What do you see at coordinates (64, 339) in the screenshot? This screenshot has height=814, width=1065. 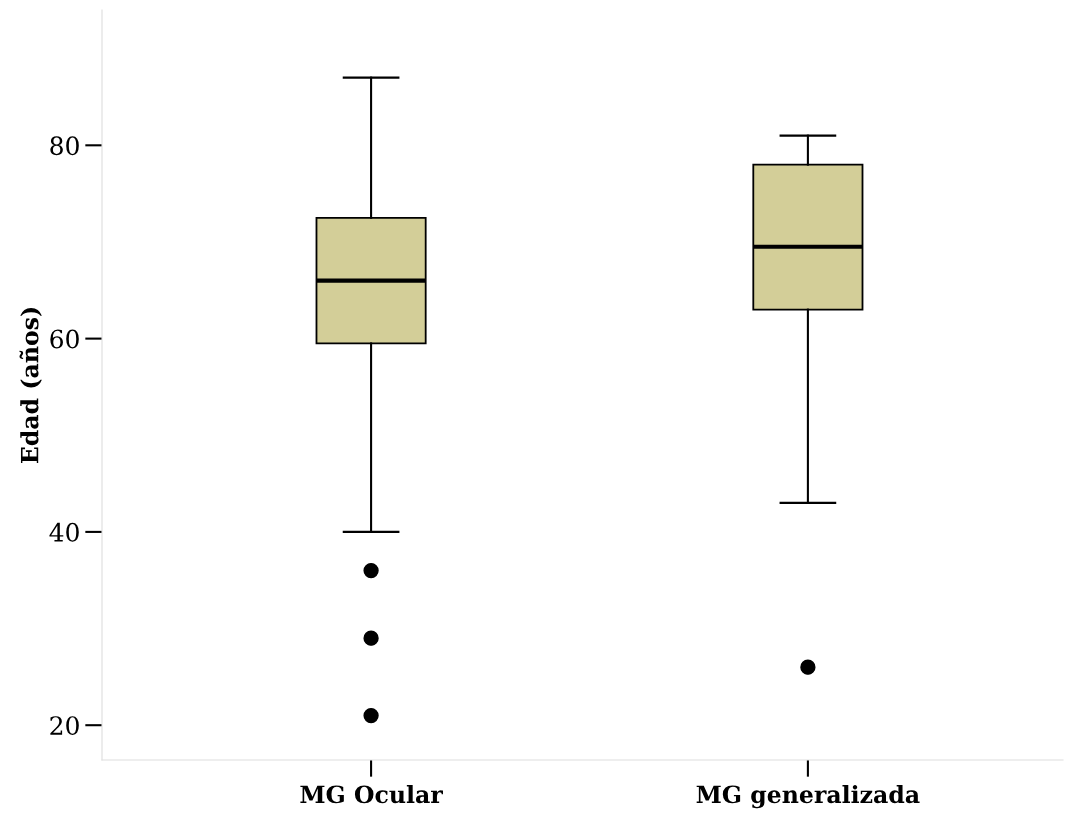 I see `y-tick-label: 60` at bounding box center [64, 339].